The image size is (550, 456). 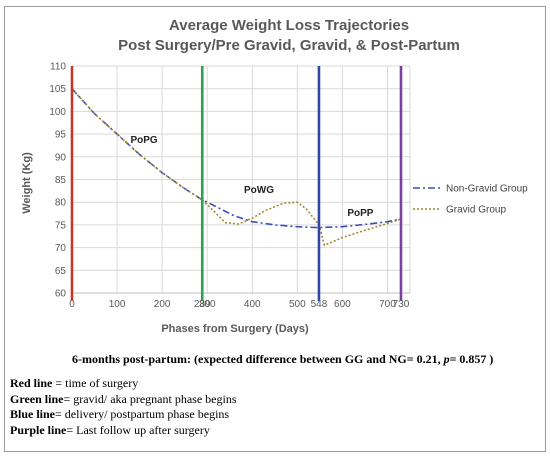 What do you see at coordinates (37, 398) in the screenshot?
I see `key-term: Green line` at bounding box center [37, 398].